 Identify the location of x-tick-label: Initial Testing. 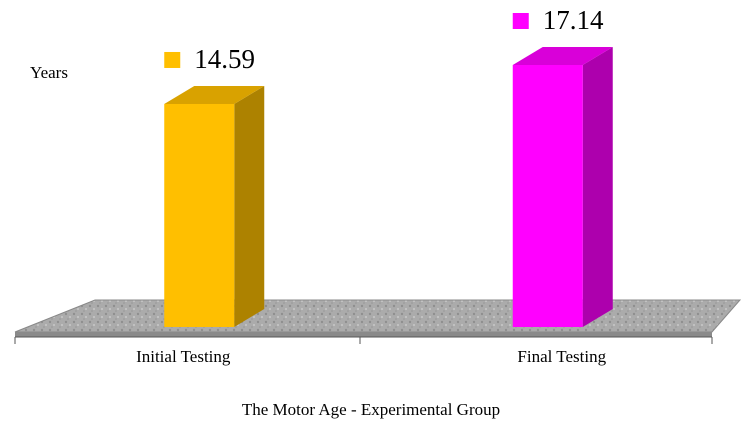
(183, 356).